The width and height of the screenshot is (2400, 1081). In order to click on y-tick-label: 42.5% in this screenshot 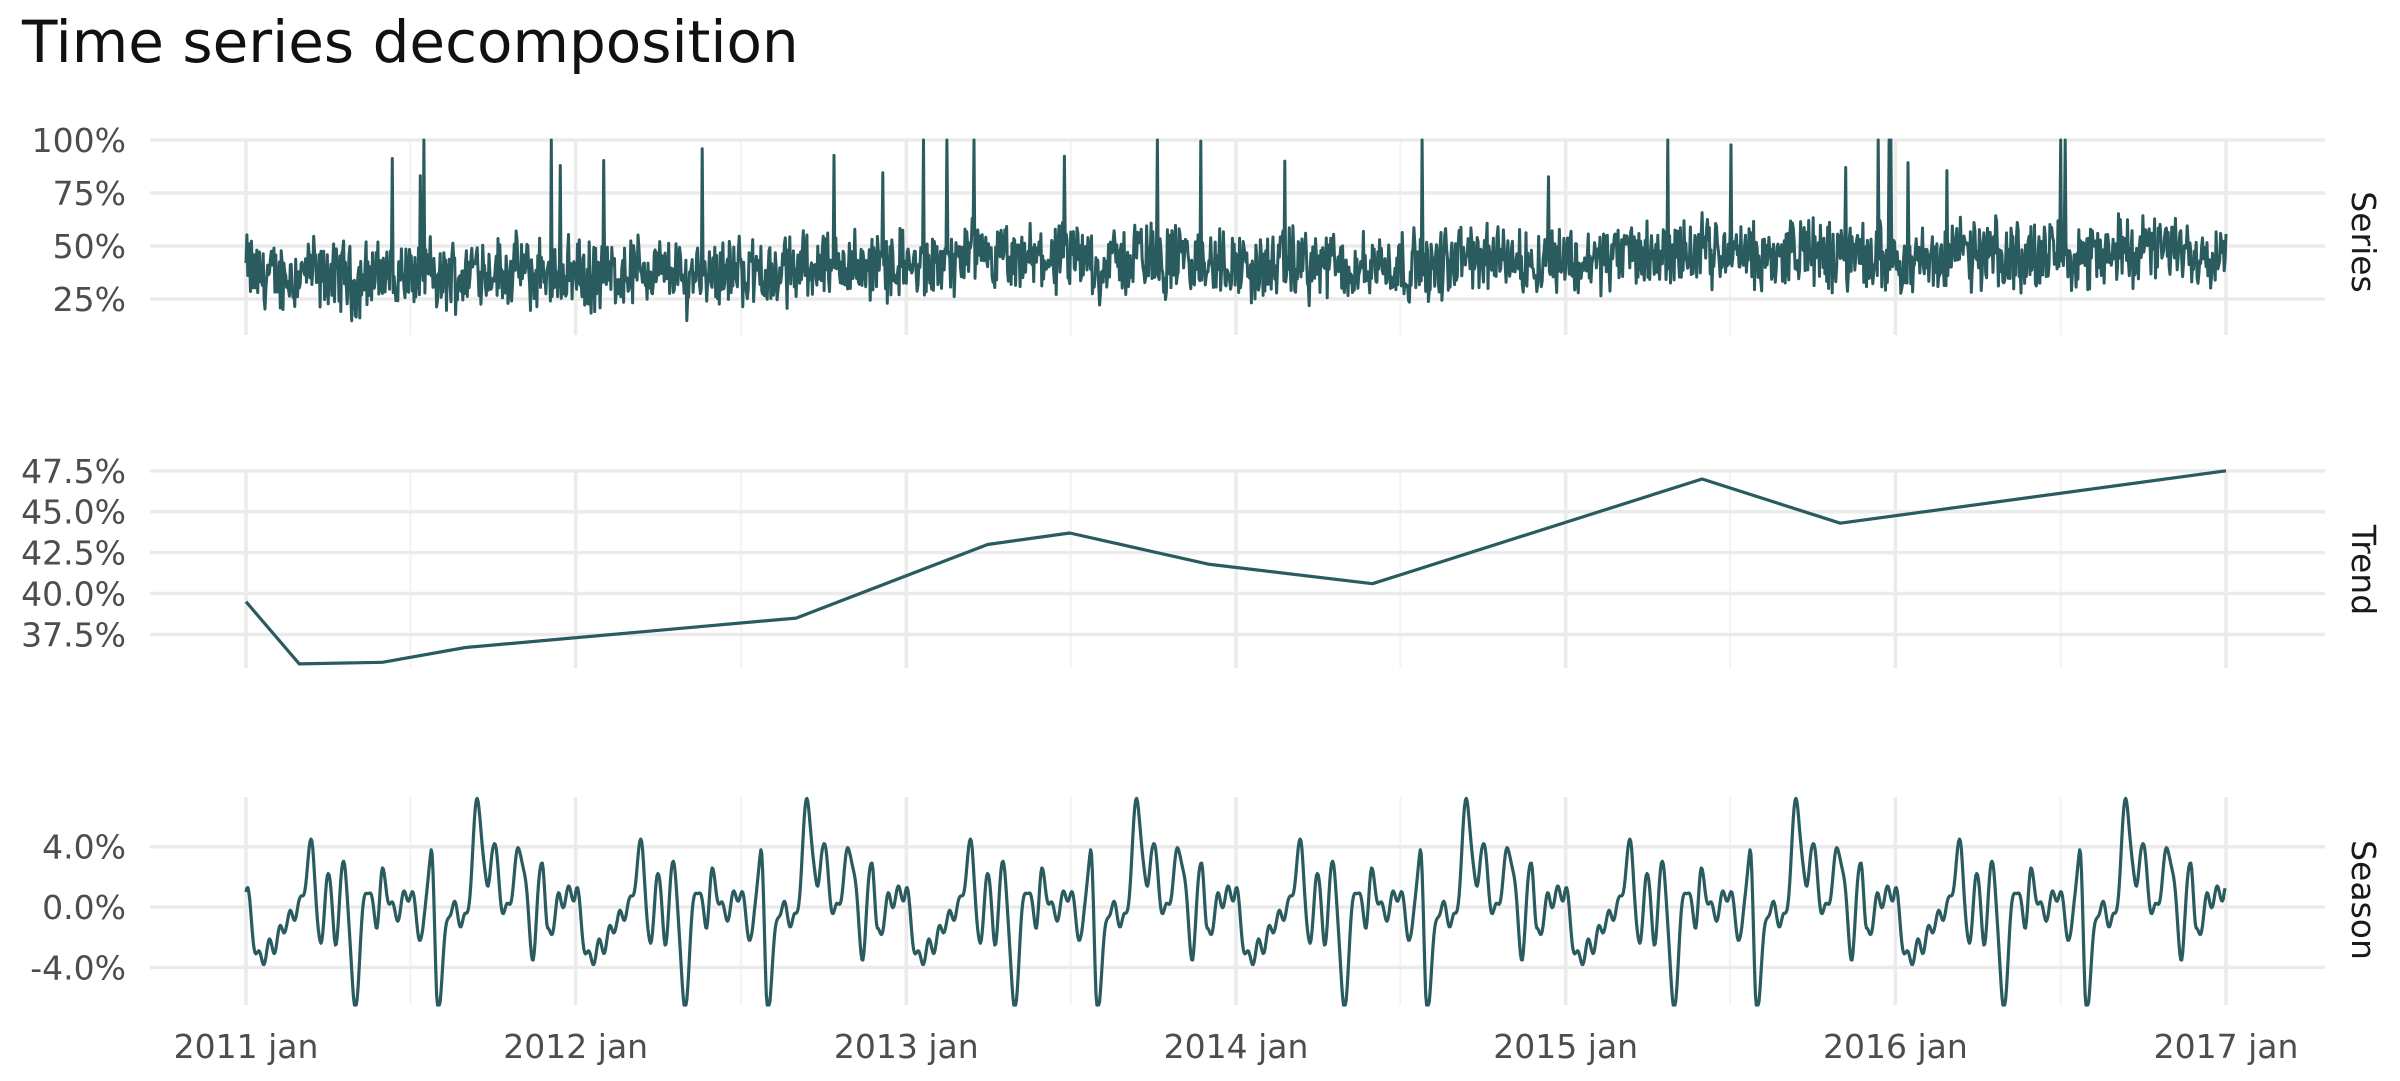, I will do `click(73, 553)`.